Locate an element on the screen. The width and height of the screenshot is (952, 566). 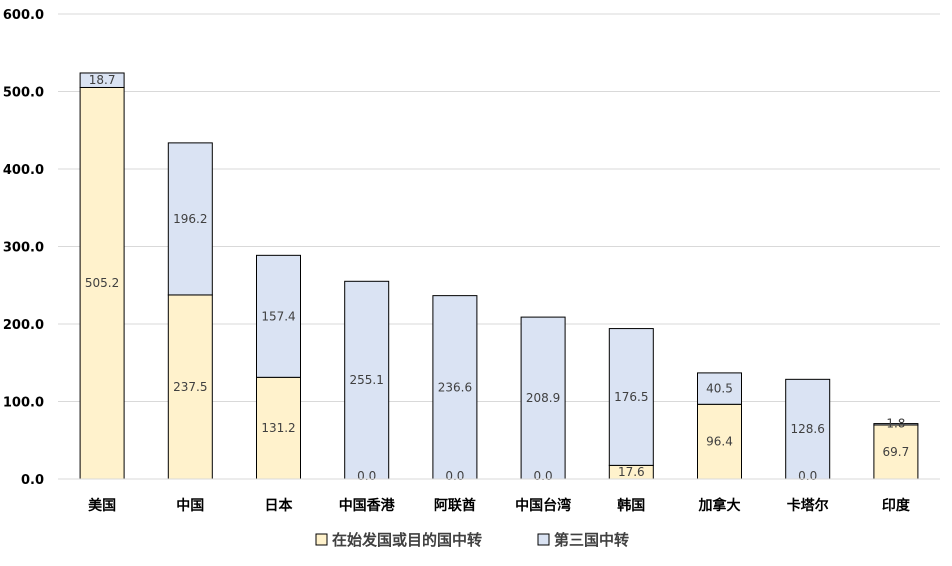
data-label-third-country: 157.4 is located at coordinates (278, 316).